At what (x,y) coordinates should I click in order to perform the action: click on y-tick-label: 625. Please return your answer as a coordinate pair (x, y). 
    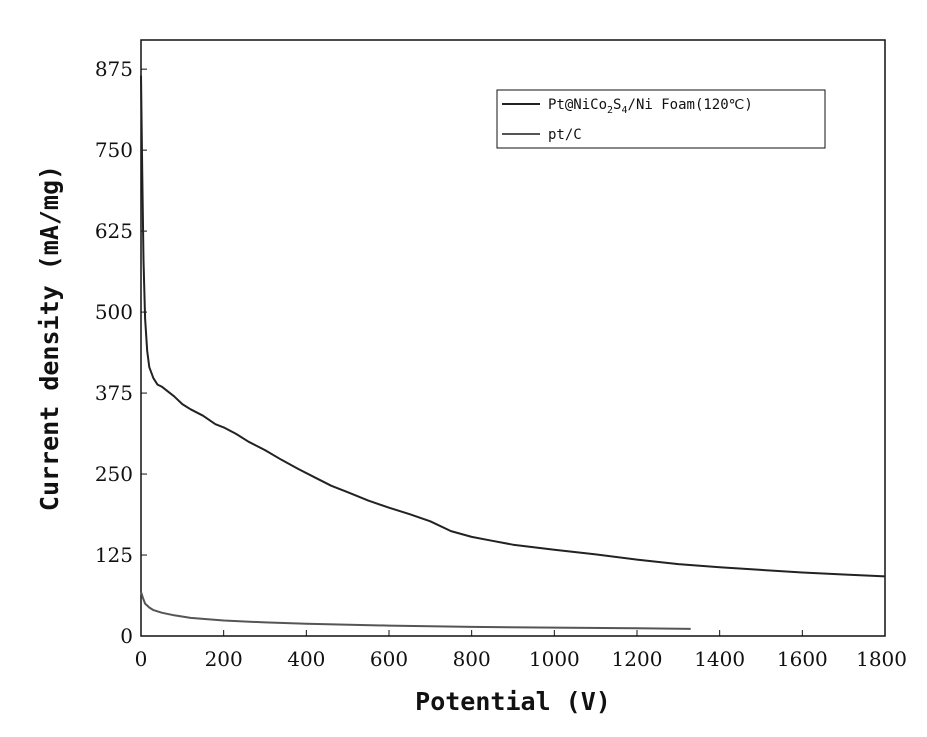
    Looking at the image, I should click on (114, 231).